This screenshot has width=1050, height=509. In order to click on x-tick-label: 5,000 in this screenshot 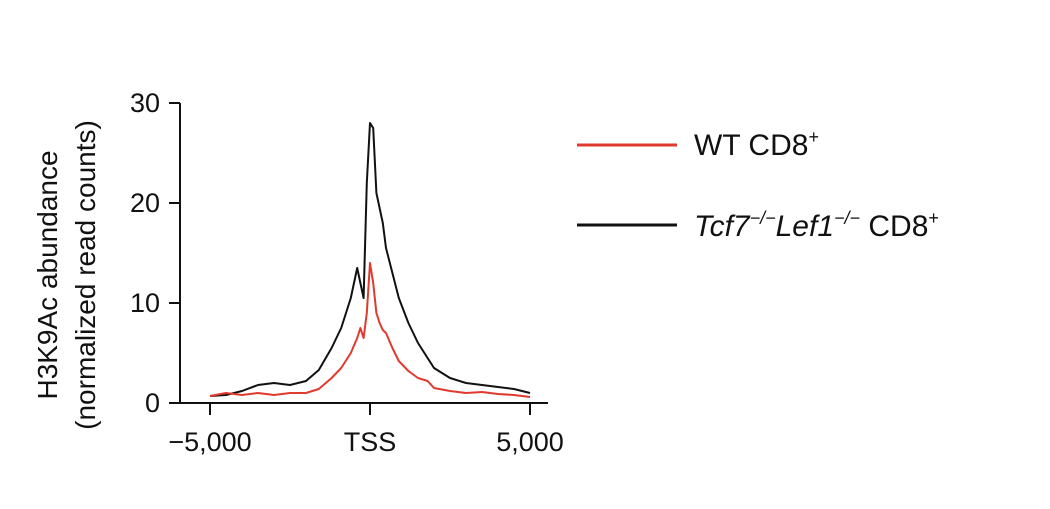, I will do `click(530, 442)`.